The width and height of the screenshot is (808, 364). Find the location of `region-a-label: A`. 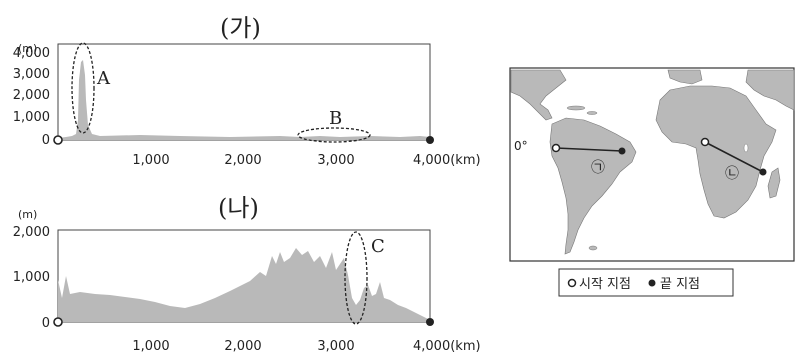

region-a-label: A is located at coordinates (103, 78).